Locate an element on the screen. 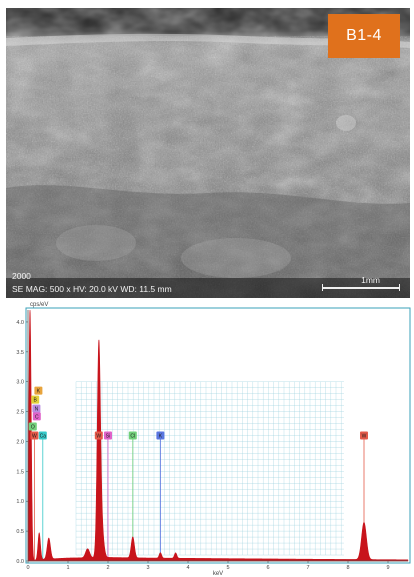 The width and height of the screenshot is (414, 577). element-marker-label: Si is located at coordinates (108, 437).